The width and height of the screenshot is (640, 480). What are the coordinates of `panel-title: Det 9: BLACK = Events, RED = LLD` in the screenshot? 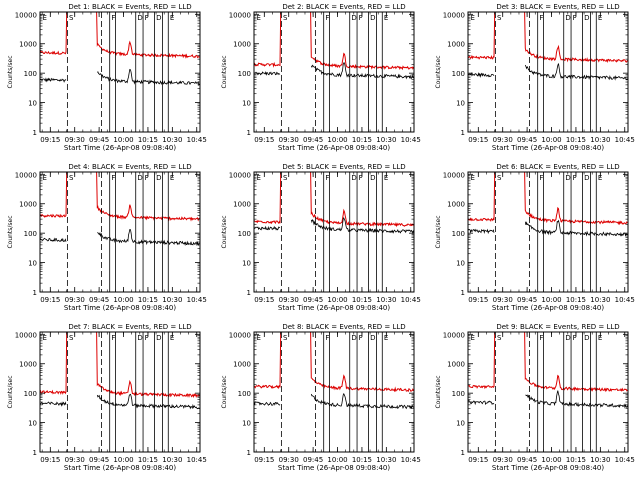 It's located at (557, 327).